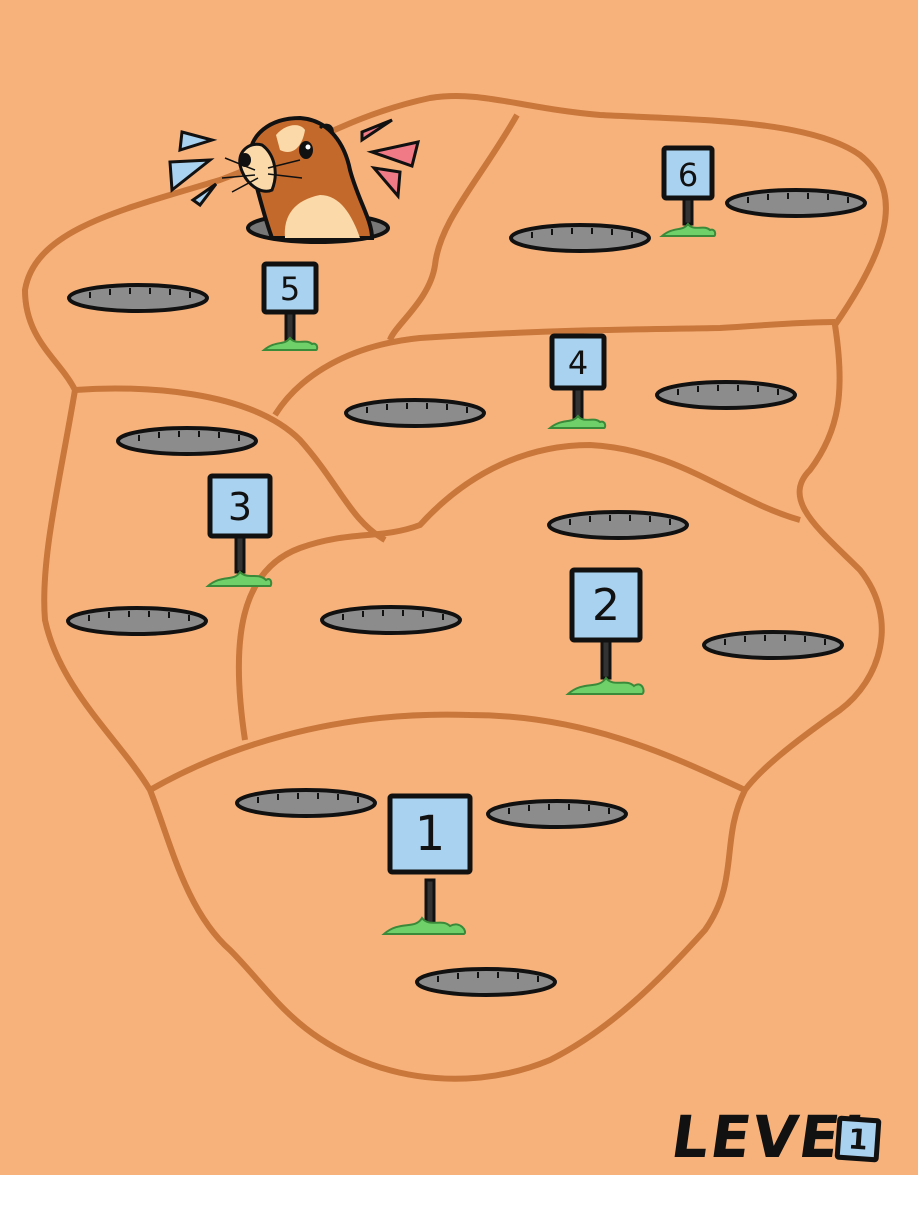  I want to click on sign-1: 1, so click(427, 864).